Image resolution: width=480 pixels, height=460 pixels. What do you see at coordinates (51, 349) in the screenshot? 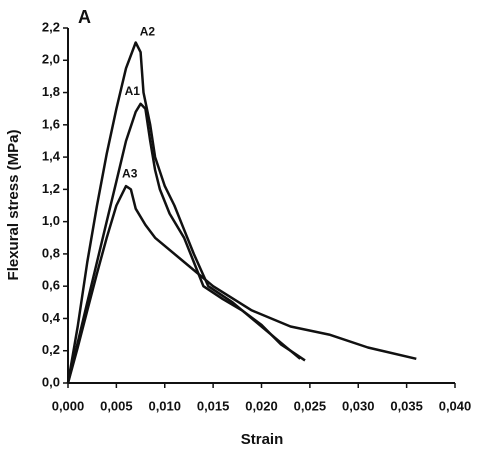
I see `y-tick-label: 0,2` at bounding box center [51, 349].